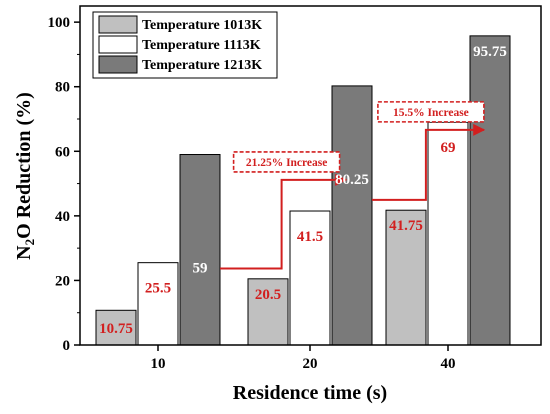 The width and height of the screenshot is (550, 414). What do you see at coordinates (448, 148) in the screenshot?
I see `data-label-1-2: 69` at bounding box center [448, 148].